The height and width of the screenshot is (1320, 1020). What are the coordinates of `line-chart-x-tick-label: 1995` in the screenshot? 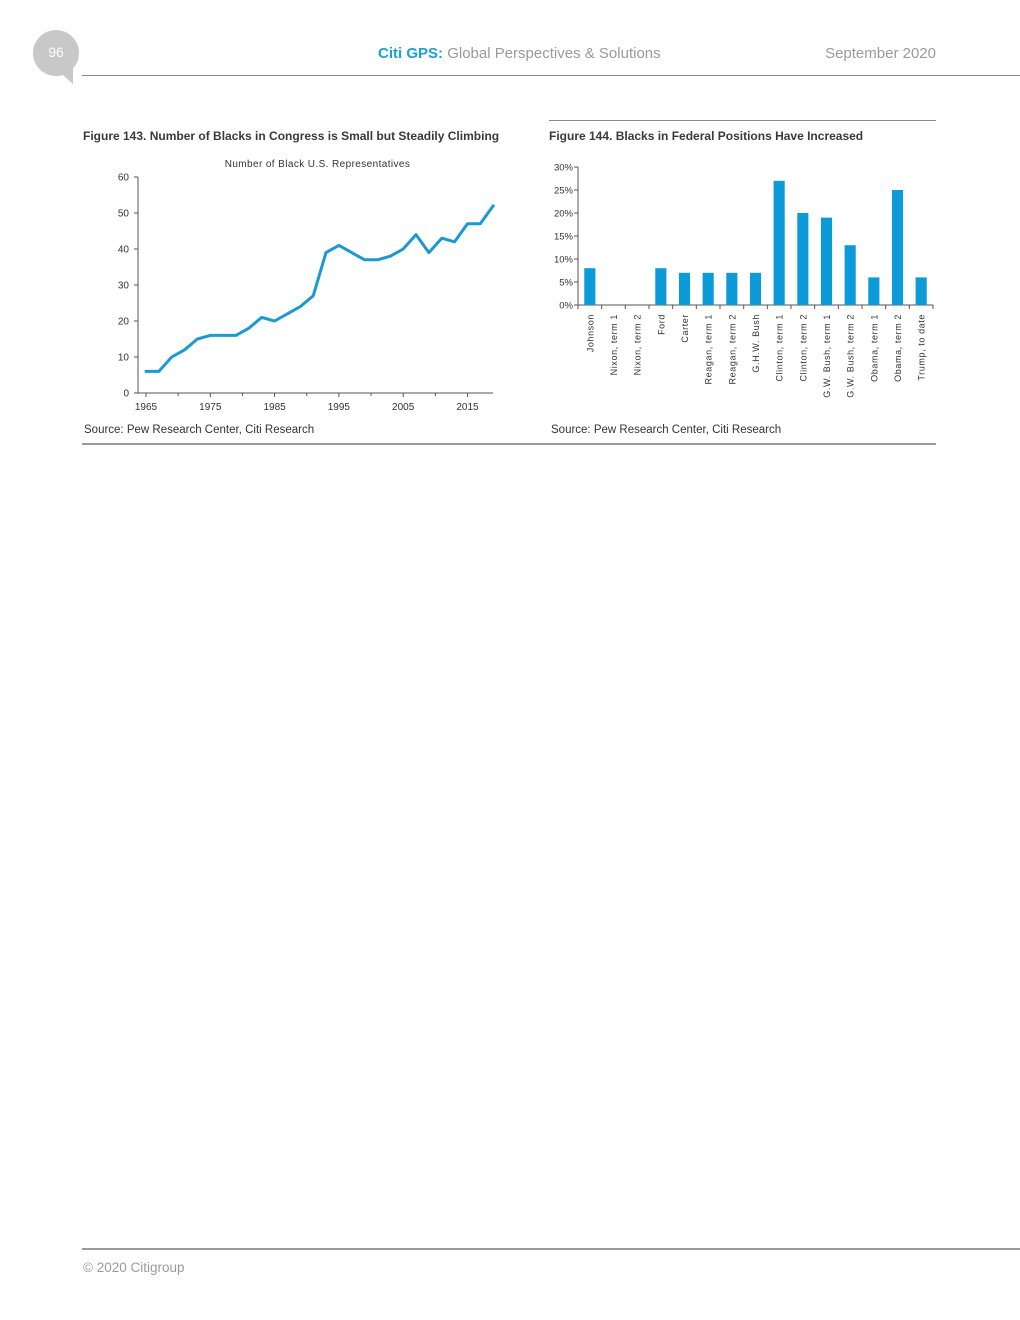 It's located at (339, 407).